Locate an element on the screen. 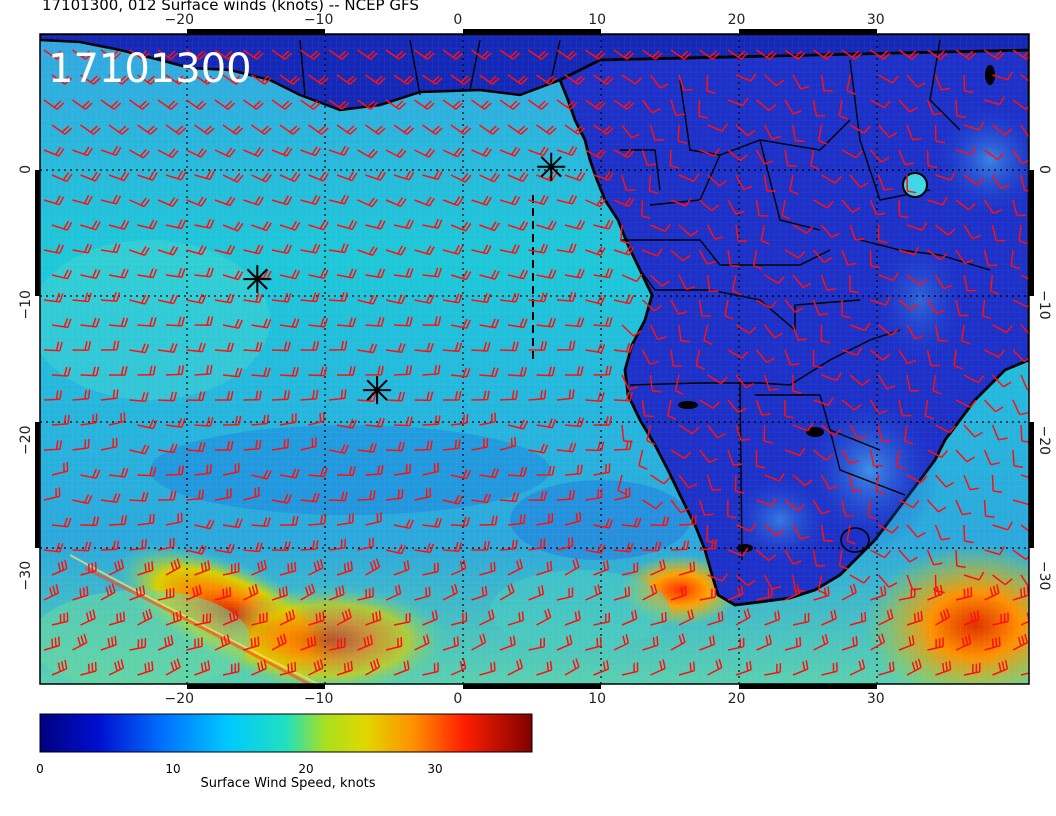  lon-label-top-0: −20 is located at coordinates (180, 20).